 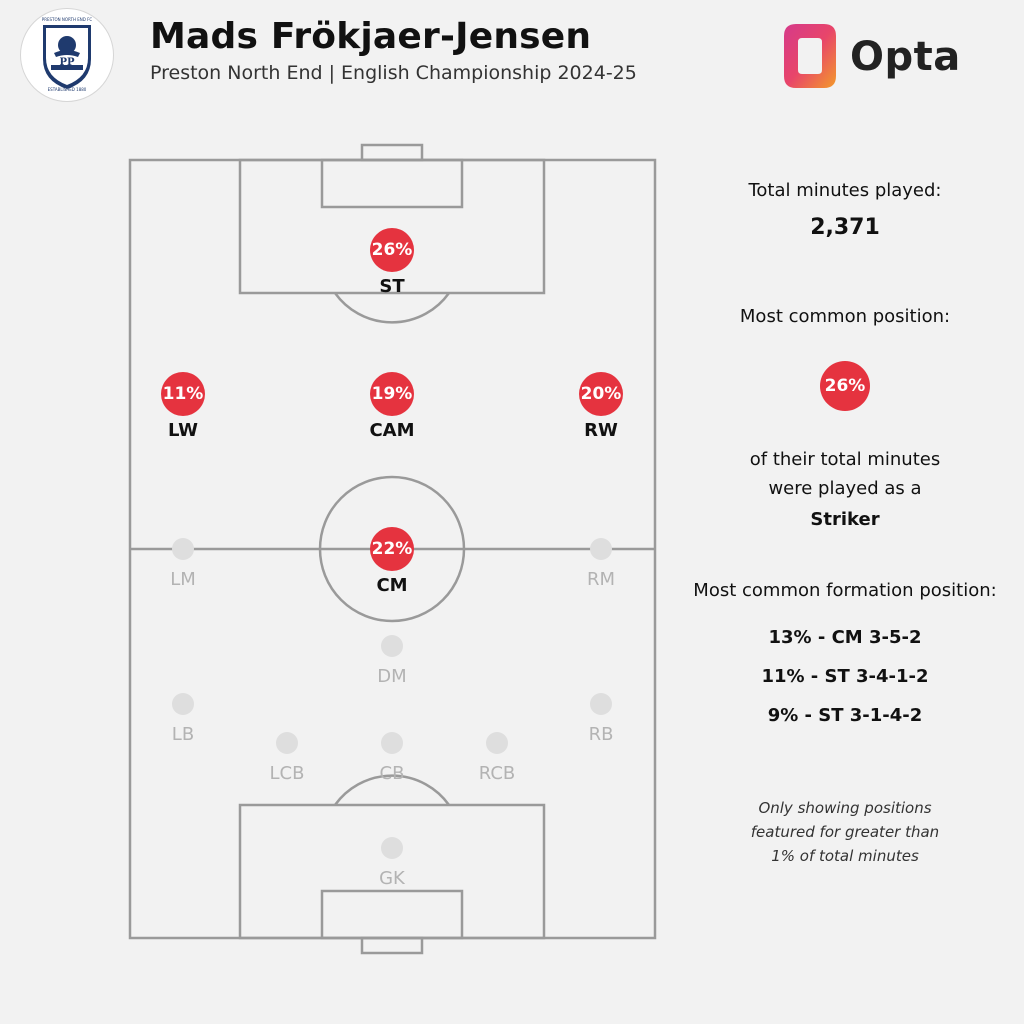 What do you see at coordinates (183, 394) in the screenshot?
I see `position-lw-value: 11%` at bounding box center [183, 394].